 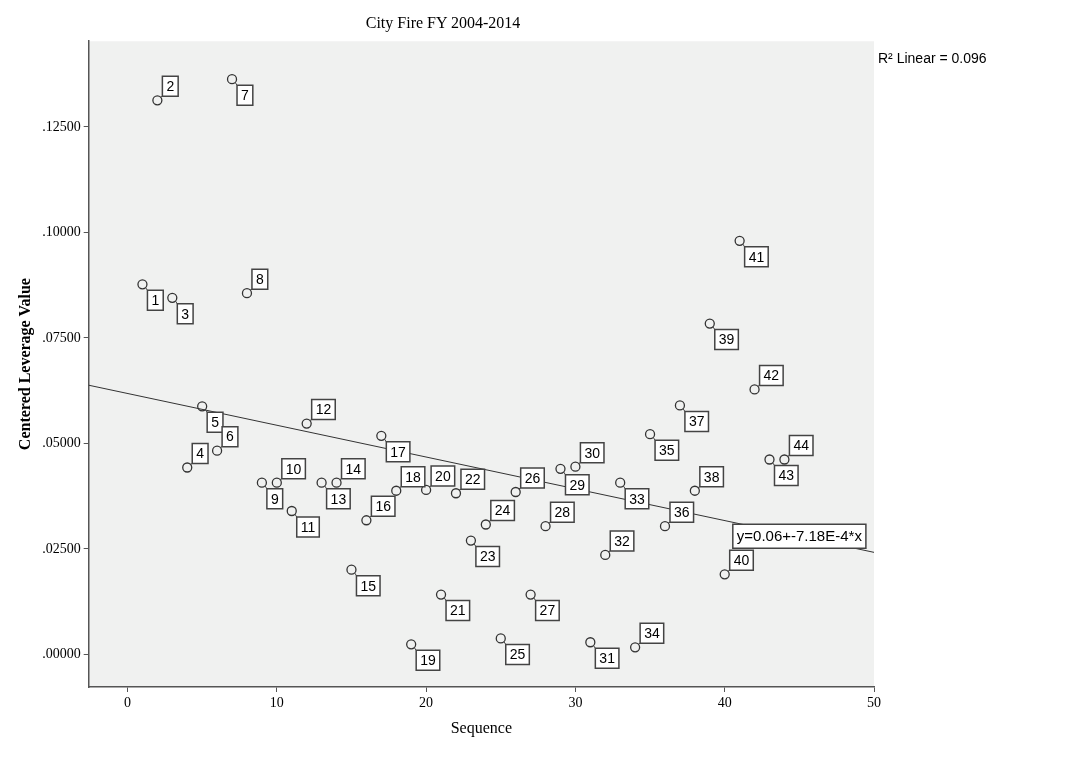 What do you see at coordinates (338, 498) in the screenshot?
I see `annotation: 13` at bounding box center [338, 498].